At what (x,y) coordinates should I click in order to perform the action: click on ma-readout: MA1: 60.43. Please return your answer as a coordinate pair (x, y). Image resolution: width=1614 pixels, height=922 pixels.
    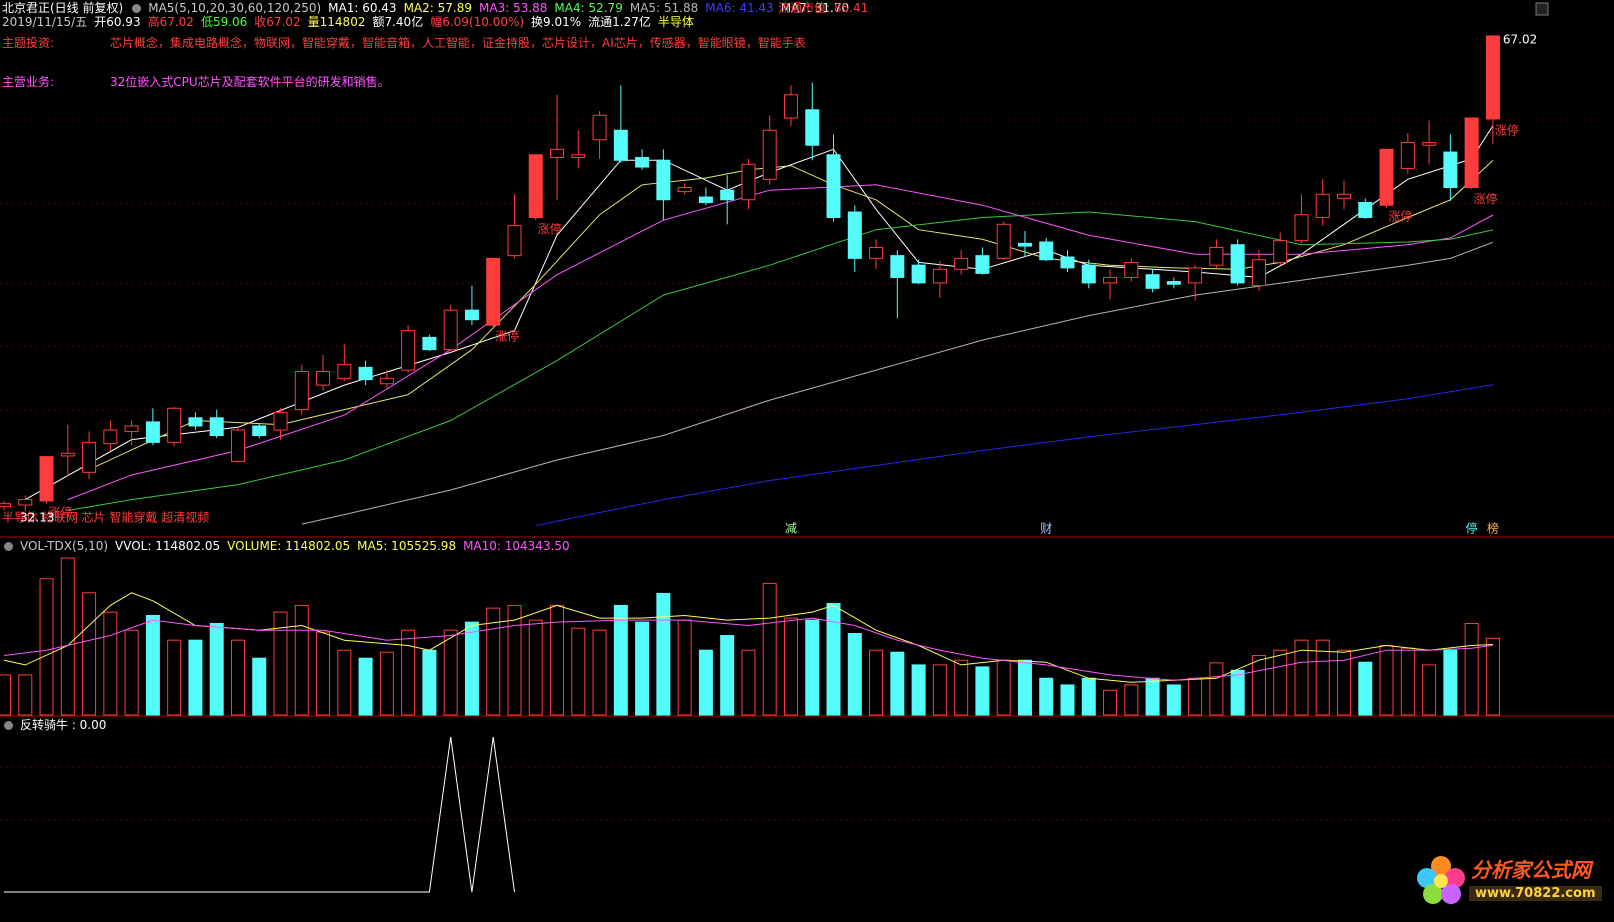
    Looking at the image, I should click on (362, 8).